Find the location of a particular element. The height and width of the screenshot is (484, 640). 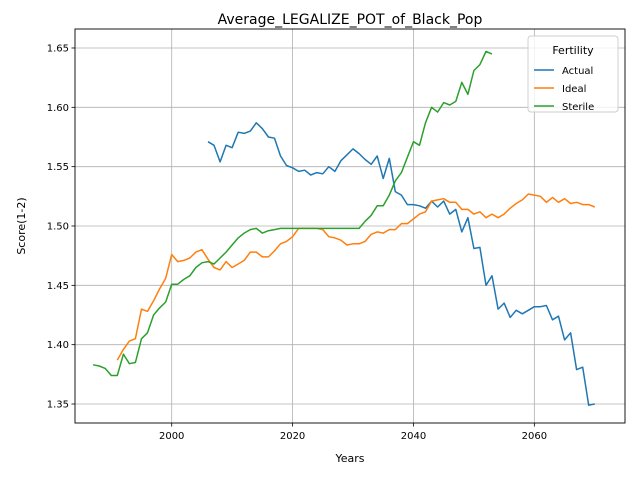

legend-label: Ideal is located at coordinates (574, 89).